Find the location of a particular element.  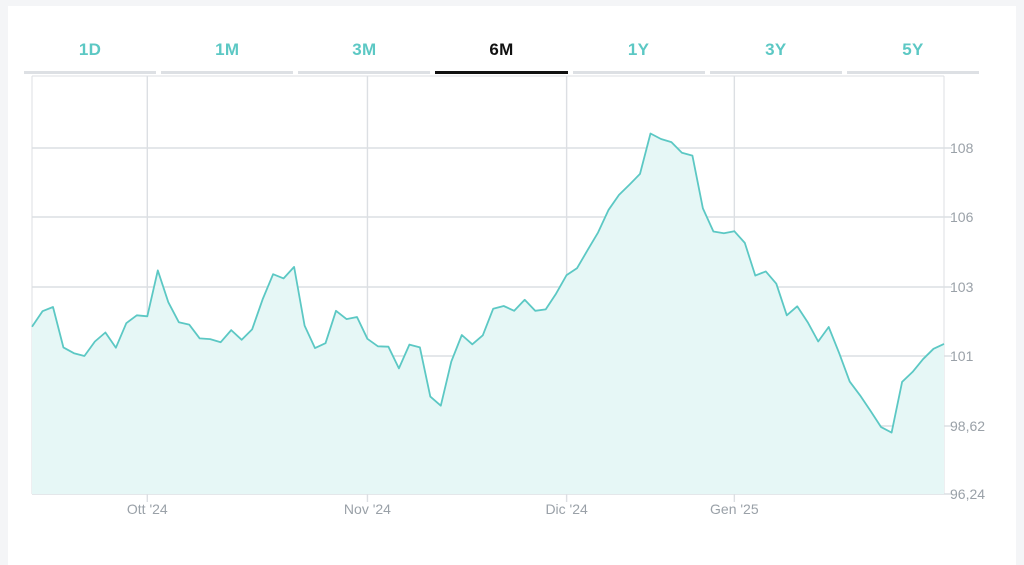

x-tick-label: Ott '24 is located at coordinates (147, 509).